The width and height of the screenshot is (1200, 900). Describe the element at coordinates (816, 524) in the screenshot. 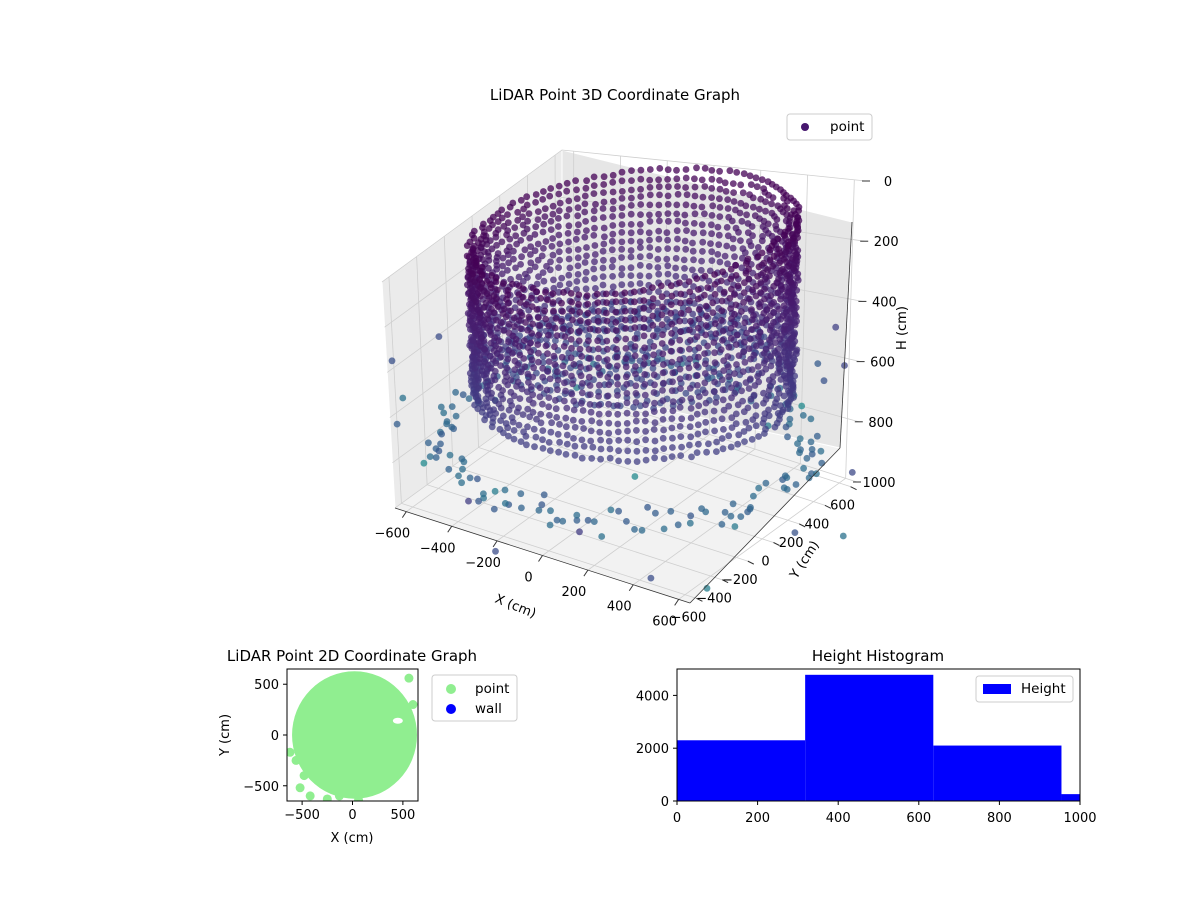

I see `chart-3d-ytick-label: 400` at that location.